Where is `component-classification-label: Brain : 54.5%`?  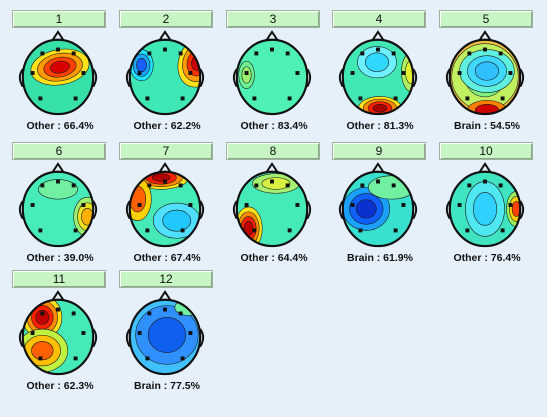 component-classification-label: Brain : 54.5% is located at coordinates (487, 126).